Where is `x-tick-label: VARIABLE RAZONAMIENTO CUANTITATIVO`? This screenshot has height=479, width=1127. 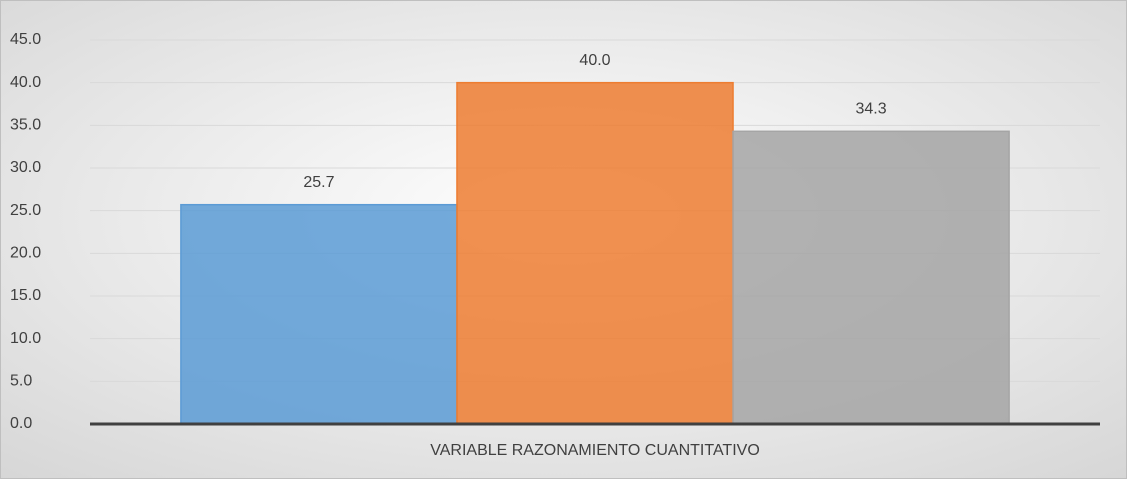 x-tick-label: VARIABLE RAZONAMIENTO CUANTITATIVO is located at coordinates (595, 450).